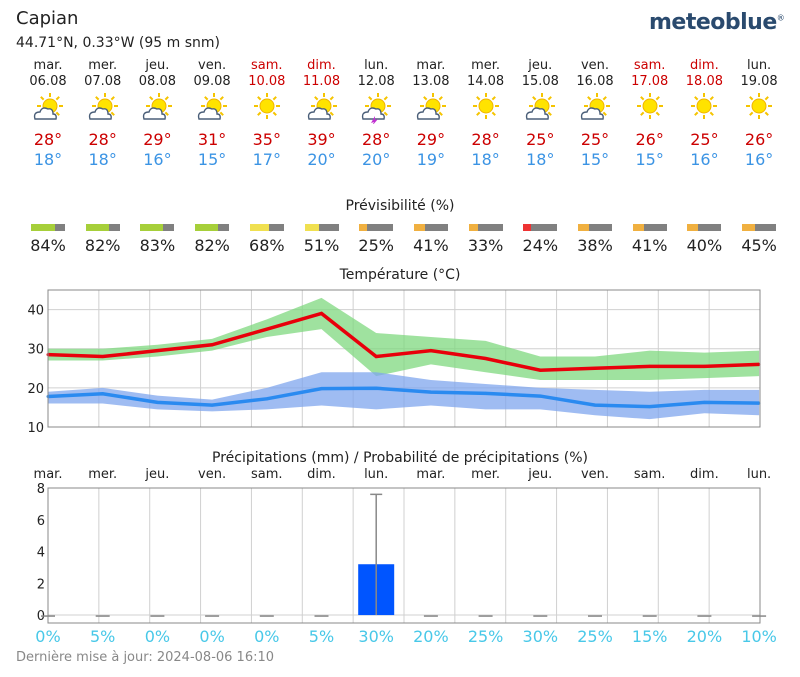  What do you see at coordinates (267, 239) in the screenshot?
I see `predictability-item: 68%` at bounding box center [267, 239].